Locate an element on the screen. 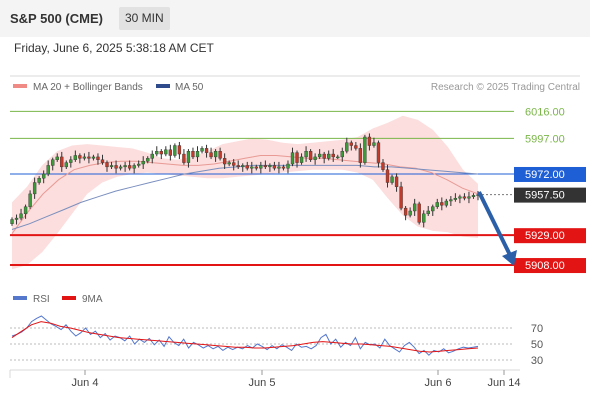  legend-swatch-ma50 is located at coordinates (163, 86).